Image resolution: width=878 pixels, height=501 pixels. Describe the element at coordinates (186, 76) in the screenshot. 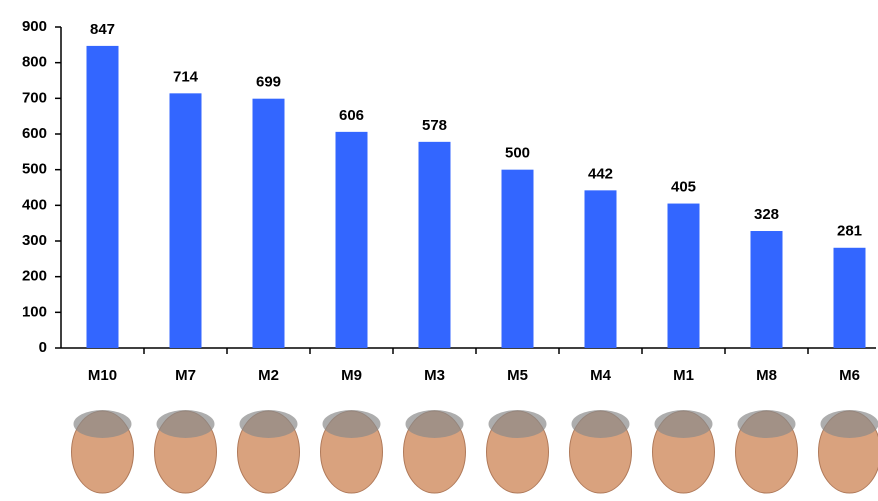

I see `value-label: 714` at that location.